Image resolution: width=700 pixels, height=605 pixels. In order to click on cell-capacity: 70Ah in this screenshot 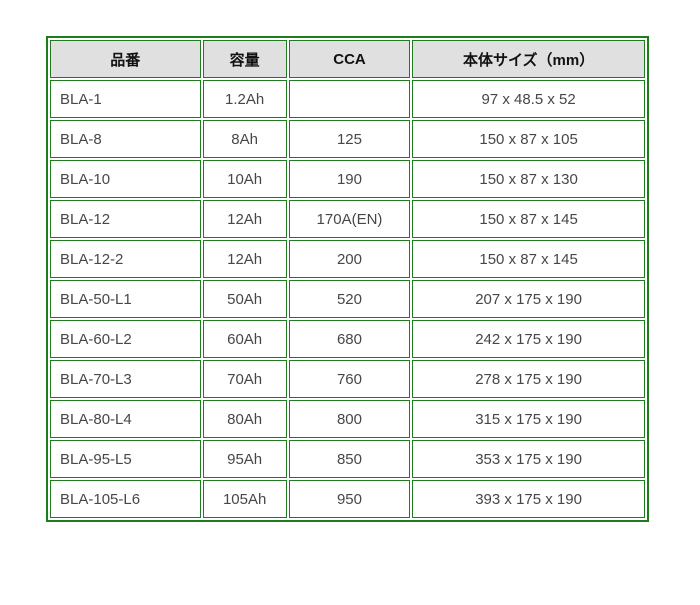, I will do `click(244, 379)`.